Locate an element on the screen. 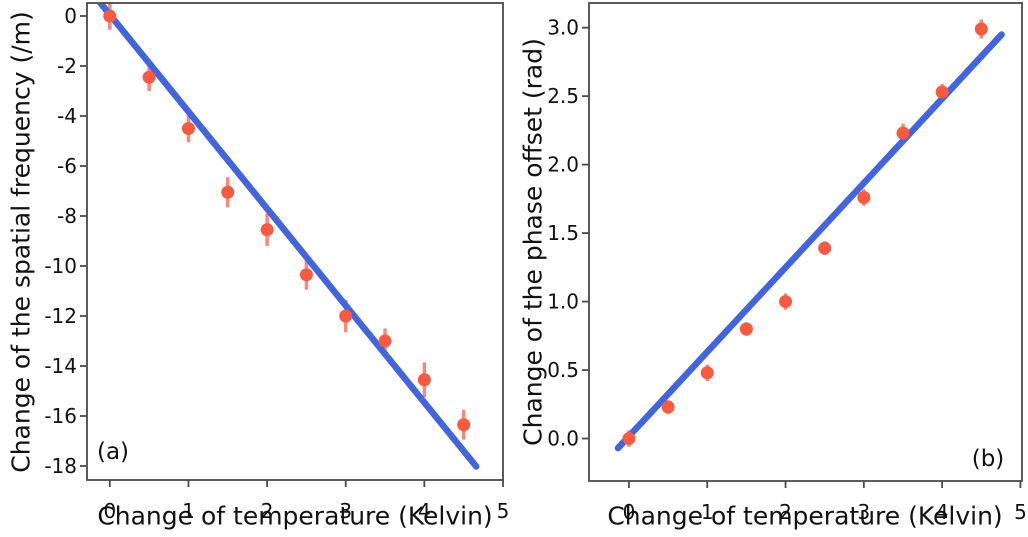 The width and height of the screenshot is (1028, 537). y-tick-label: 3.0 is located at coordinates (563, 28).